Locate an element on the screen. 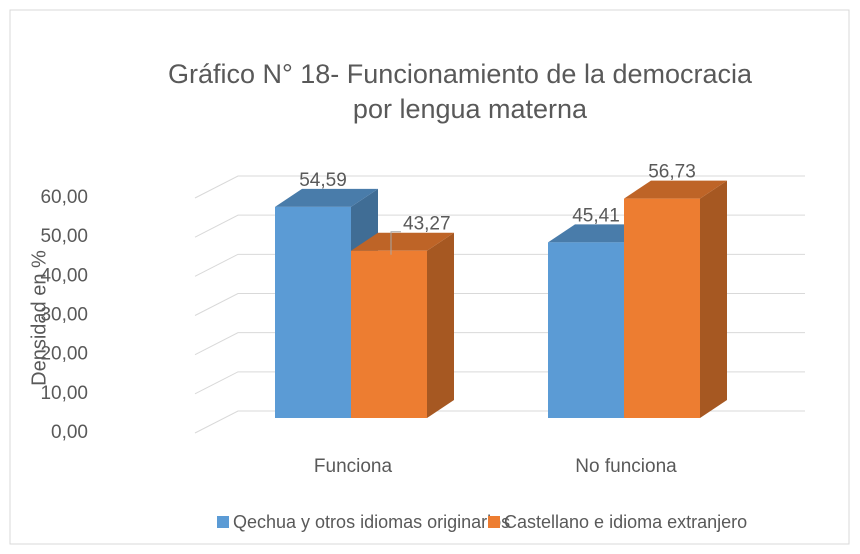 The width and height of the screenshot is (860, 554). data-label: 45,41 is located at coordinates (596, 215).